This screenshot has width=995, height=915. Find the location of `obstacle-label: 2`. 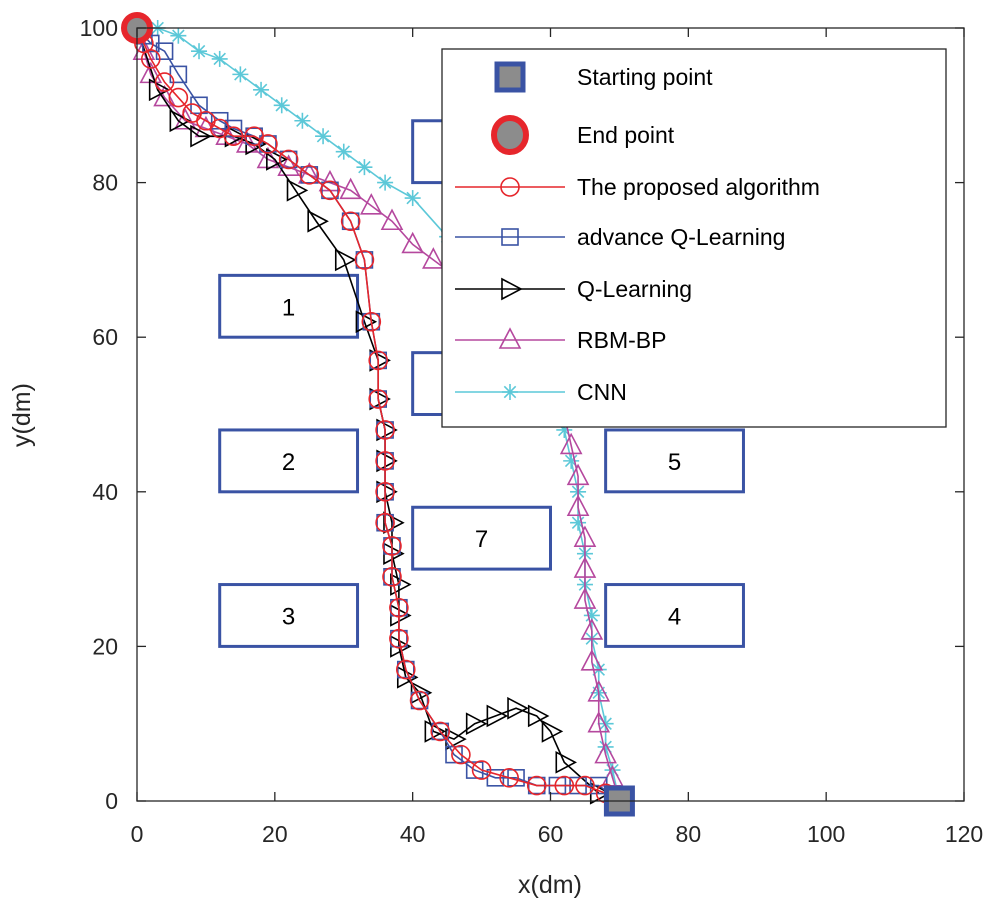

obstacle-label: 2 is located at coordinates (288, 462).